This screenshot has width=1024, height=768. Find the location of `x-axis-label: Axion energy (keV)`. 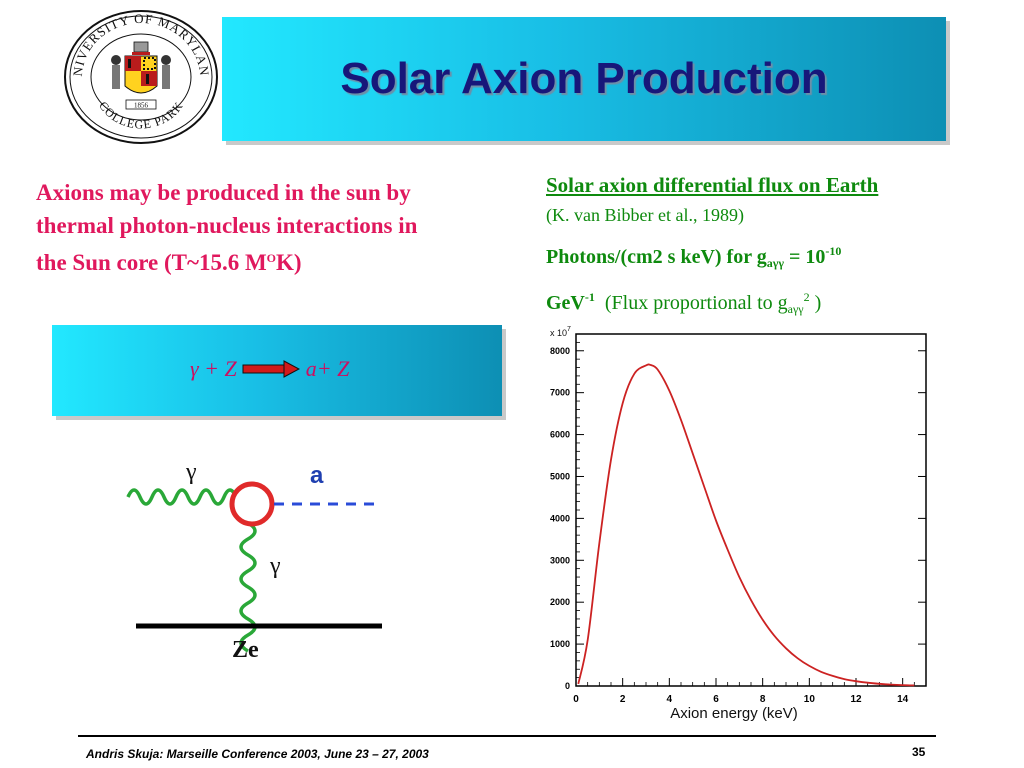

x-axis-label: Axion energy (keV) is located at coordinates (734, 713).